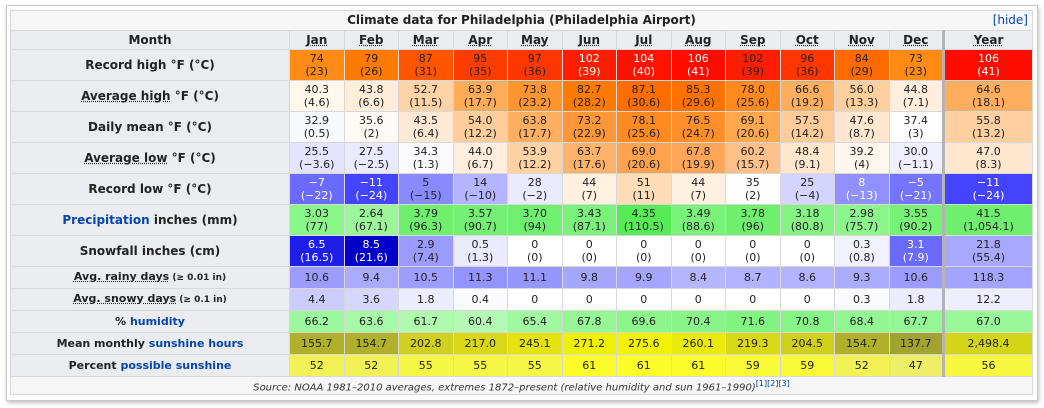  I want to click on row-label-link: humidity, so click(157, 321).